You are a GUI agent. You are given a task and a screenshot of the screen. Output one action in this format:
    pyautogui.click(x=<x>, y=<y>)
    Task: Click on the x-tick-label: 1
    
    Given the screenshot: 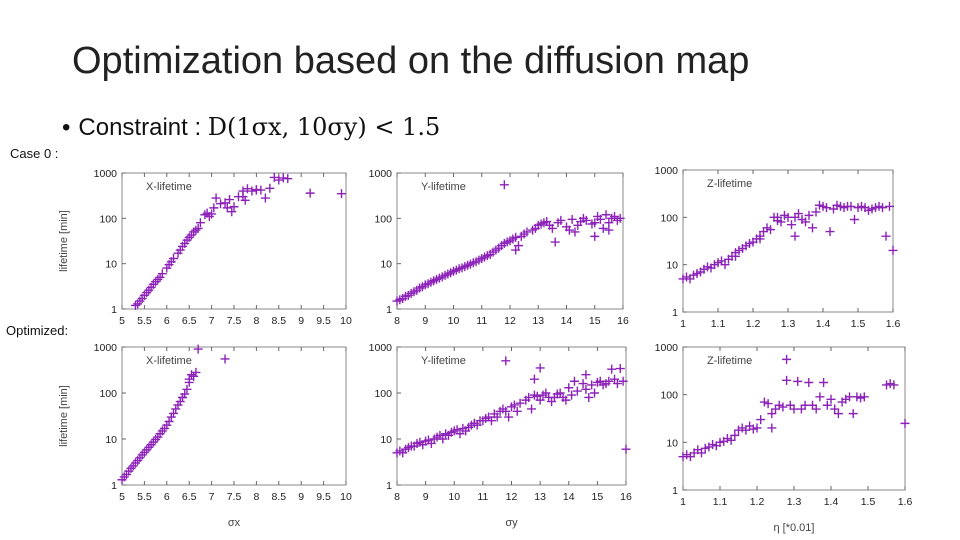 What is the action you would take?
    pyautogui.click(x=683, y=502)
    